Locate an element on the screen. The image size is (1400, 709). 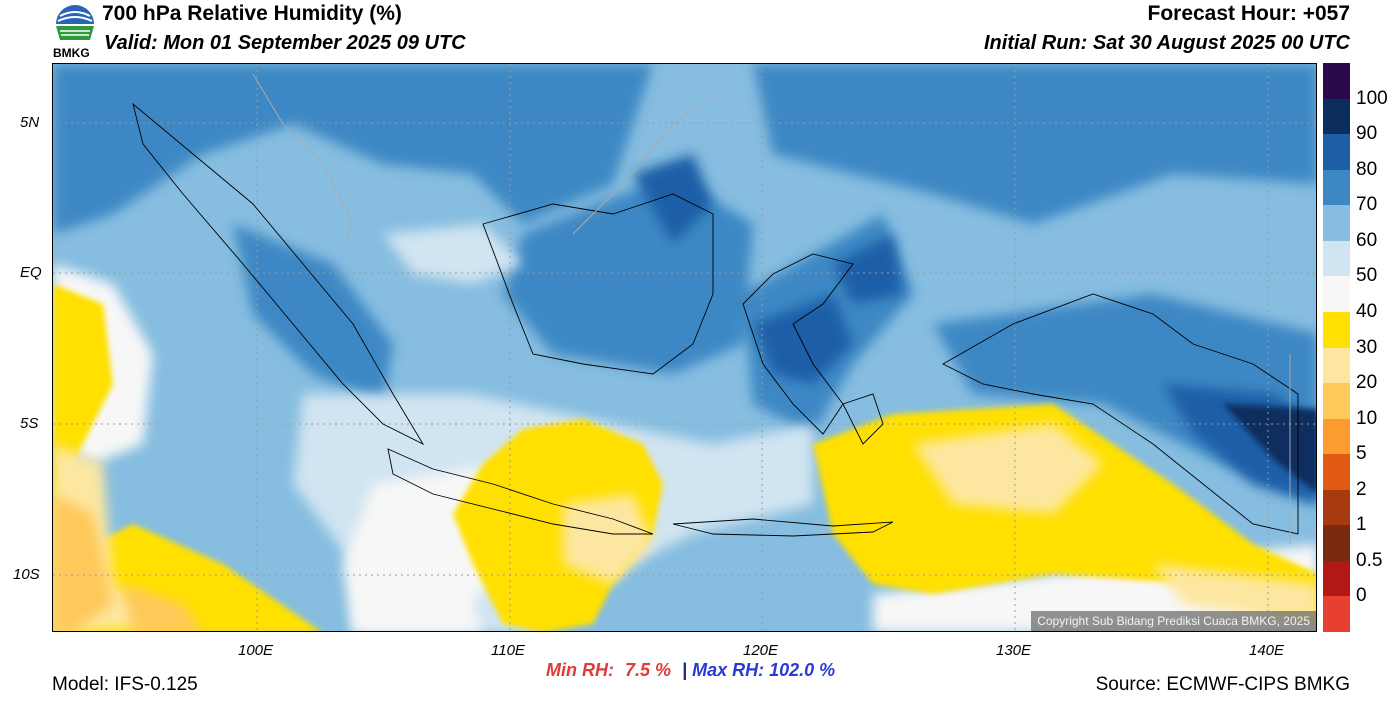
chart-title: 700 hPa Relative Humidity (%) is located at coordinates (252, 13).